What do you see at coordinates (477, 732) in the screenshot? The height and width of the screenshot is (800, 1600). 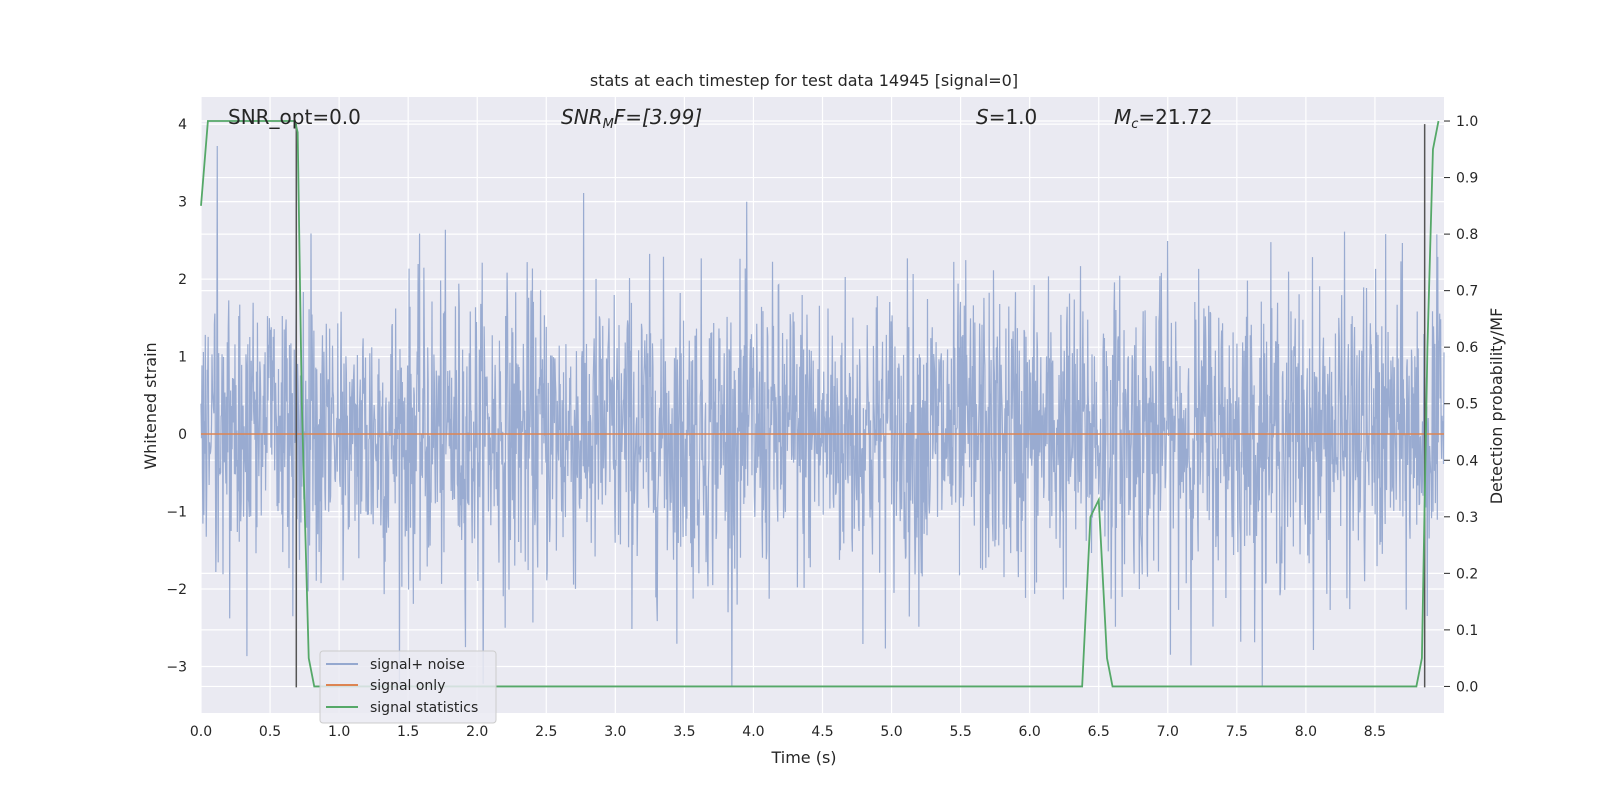 I see `x-tick-label: 2.0` at bounding box center [477, 732].